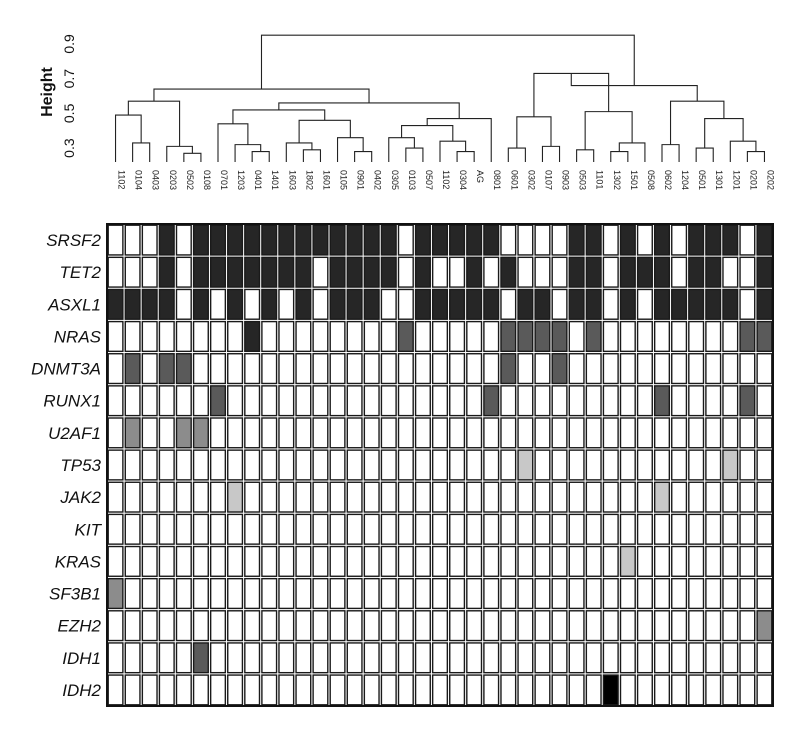 The width and height of the screenshot is (811, 739). I want to click on sample-label: 1204, so click(685, 180).